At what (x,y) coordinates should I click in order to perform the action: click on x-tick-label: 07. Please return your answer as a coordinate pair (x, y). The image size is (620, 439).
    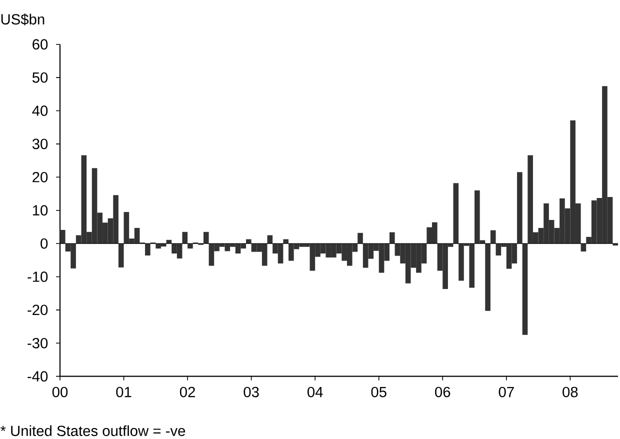
    Looking at the image, I should click on (506, 392).